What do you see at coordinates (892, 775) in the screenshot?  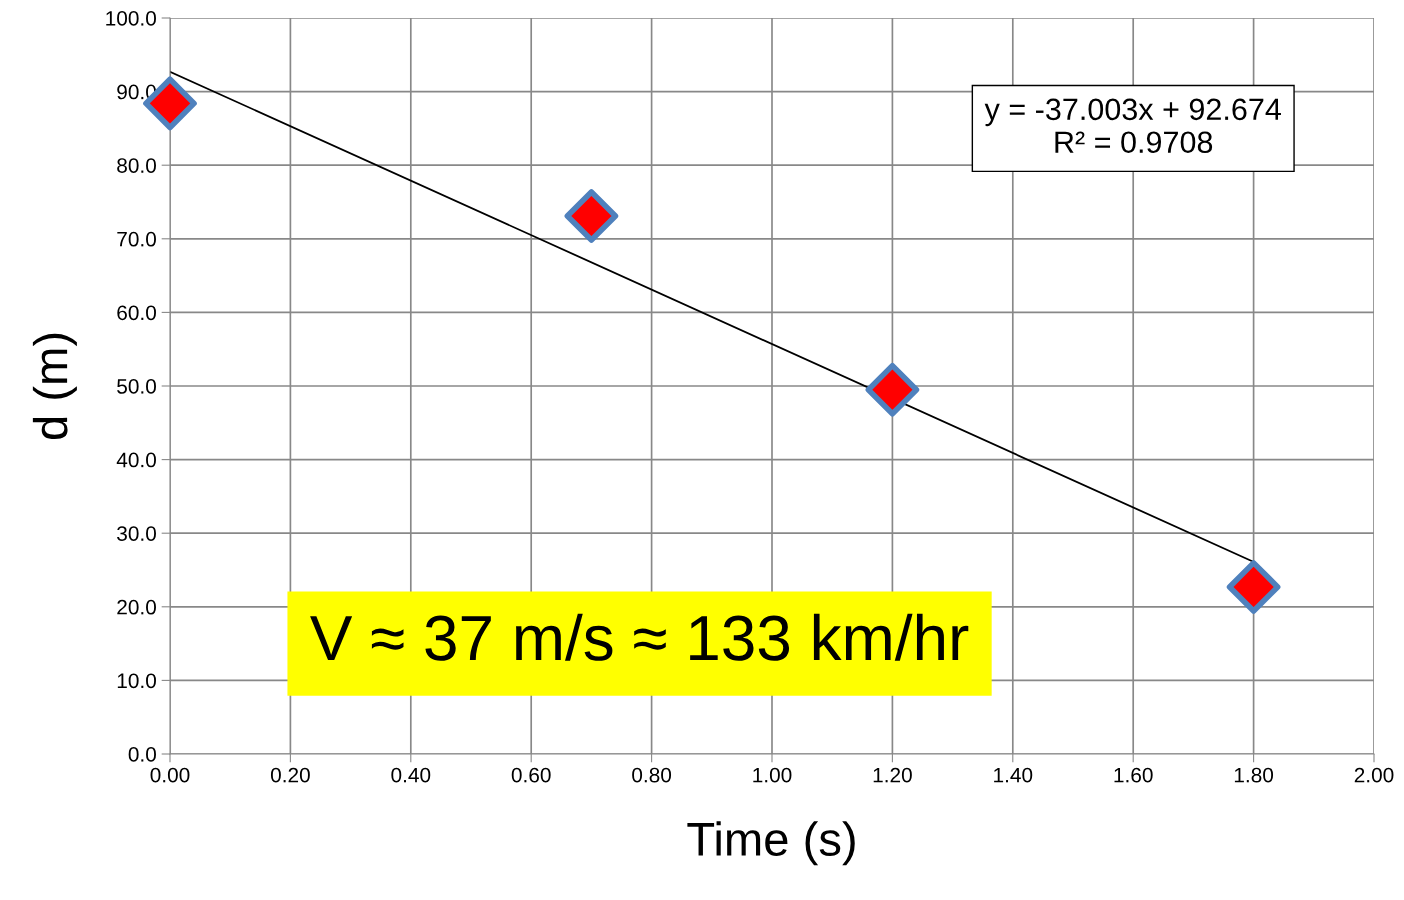 I see `x-tick-label: 1.20` at bounding box center [892, 775].